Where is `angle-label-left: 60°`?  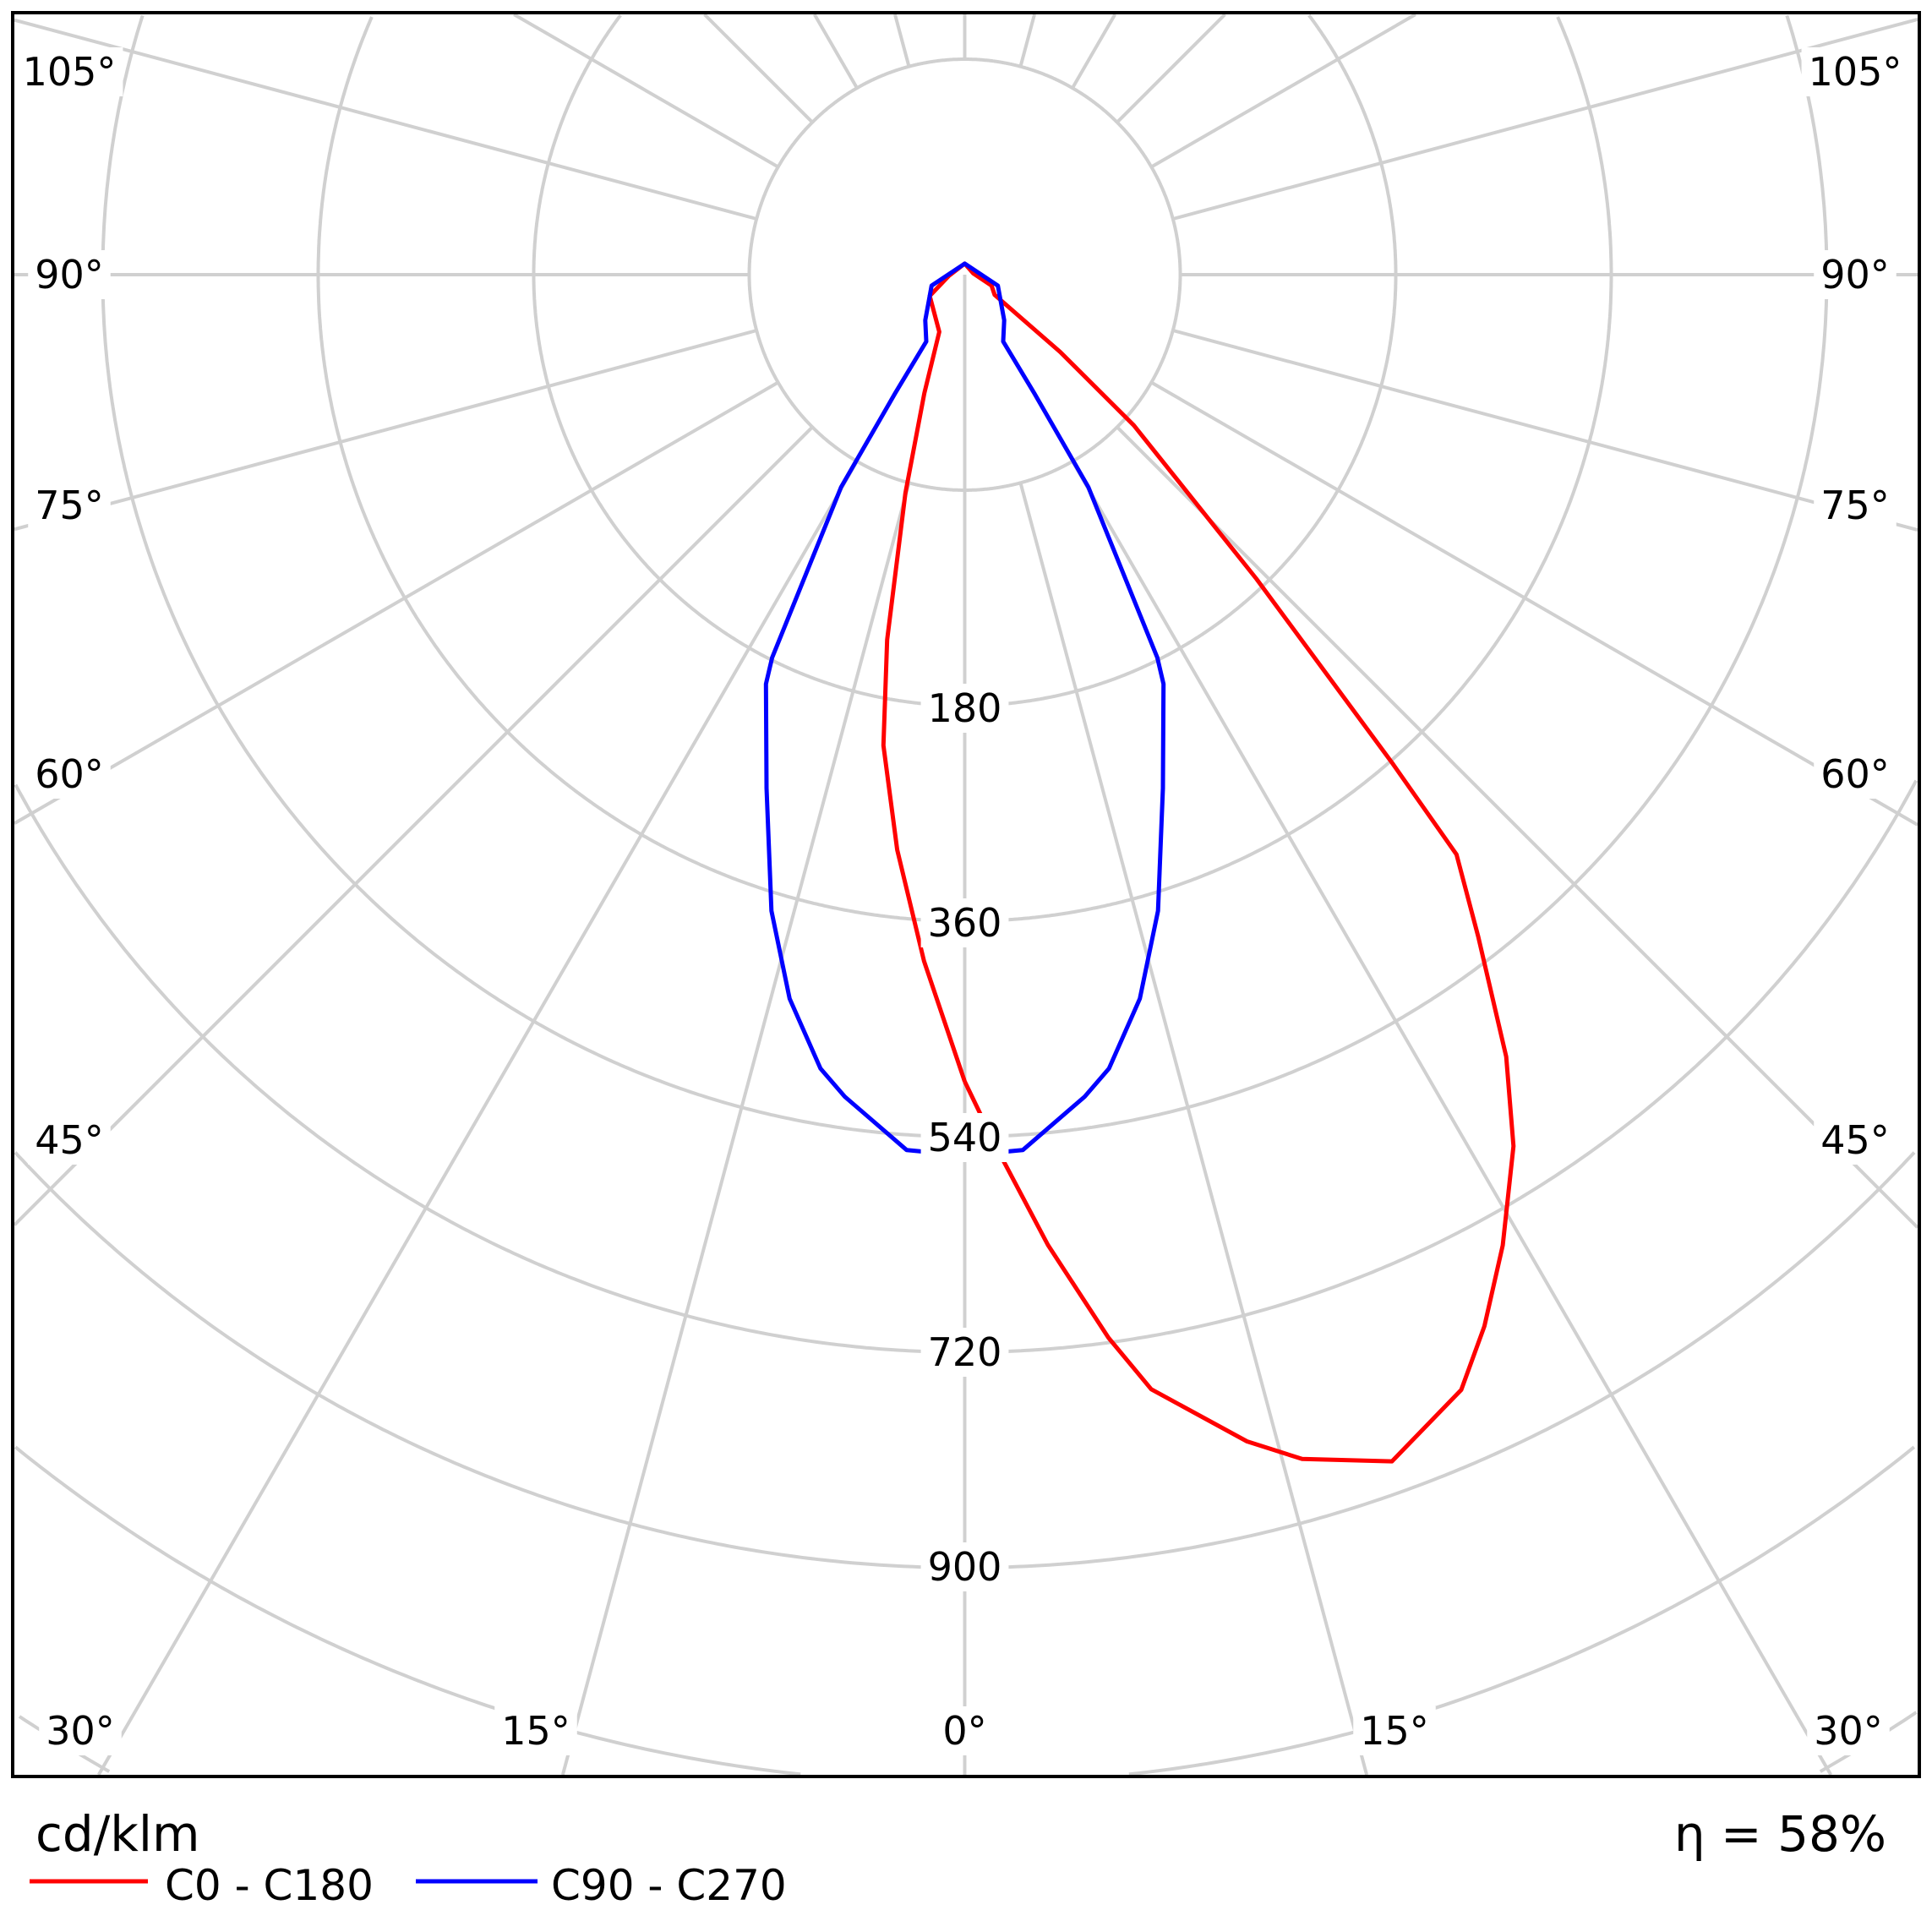
angle-label-left: 60° is located at coordinates (69, 774).